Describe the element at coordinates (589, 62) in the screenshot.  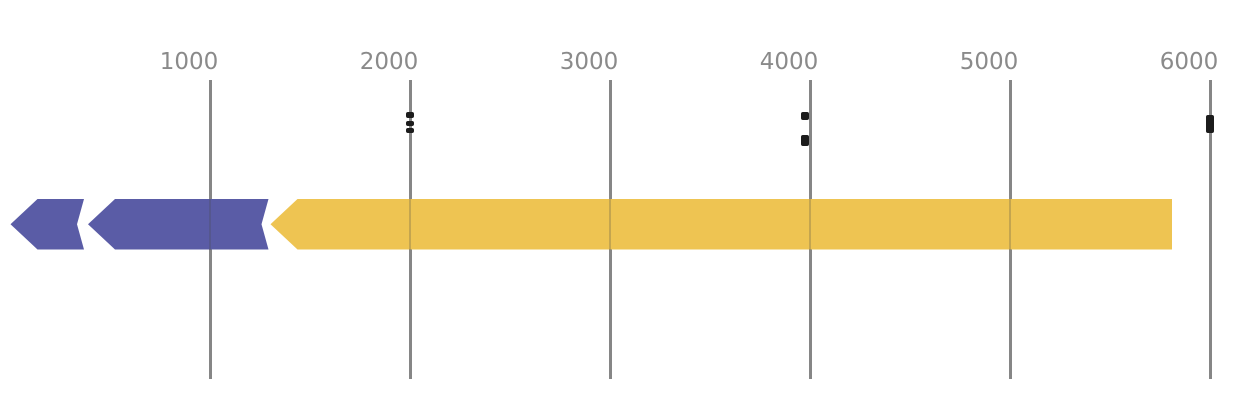
I see `axis-tick-label-3000: 3000` at that location.